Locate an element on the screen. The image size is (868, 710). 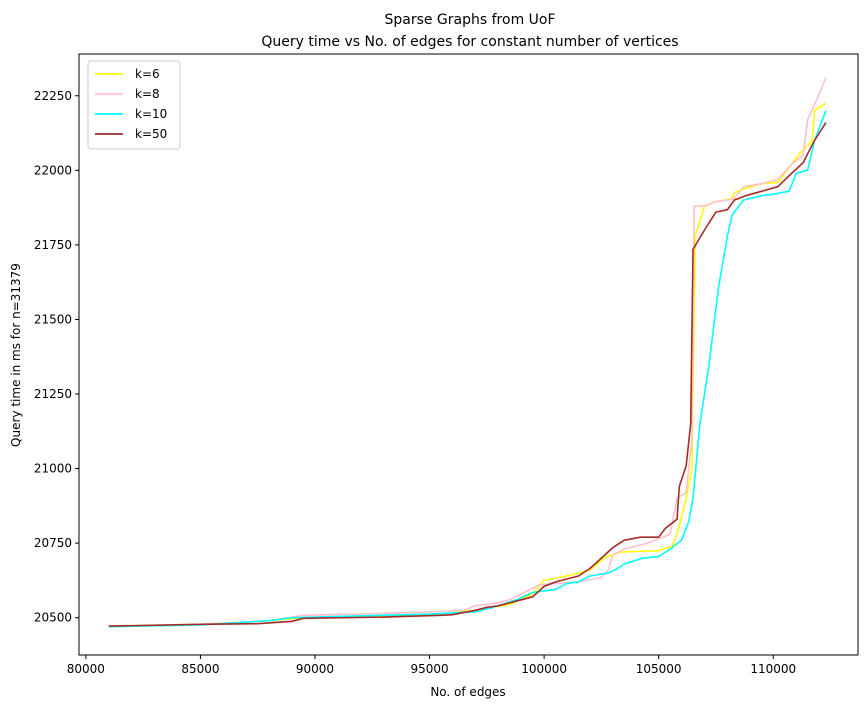
y-tick-label: 21500 is located at coordinates (53, 319).